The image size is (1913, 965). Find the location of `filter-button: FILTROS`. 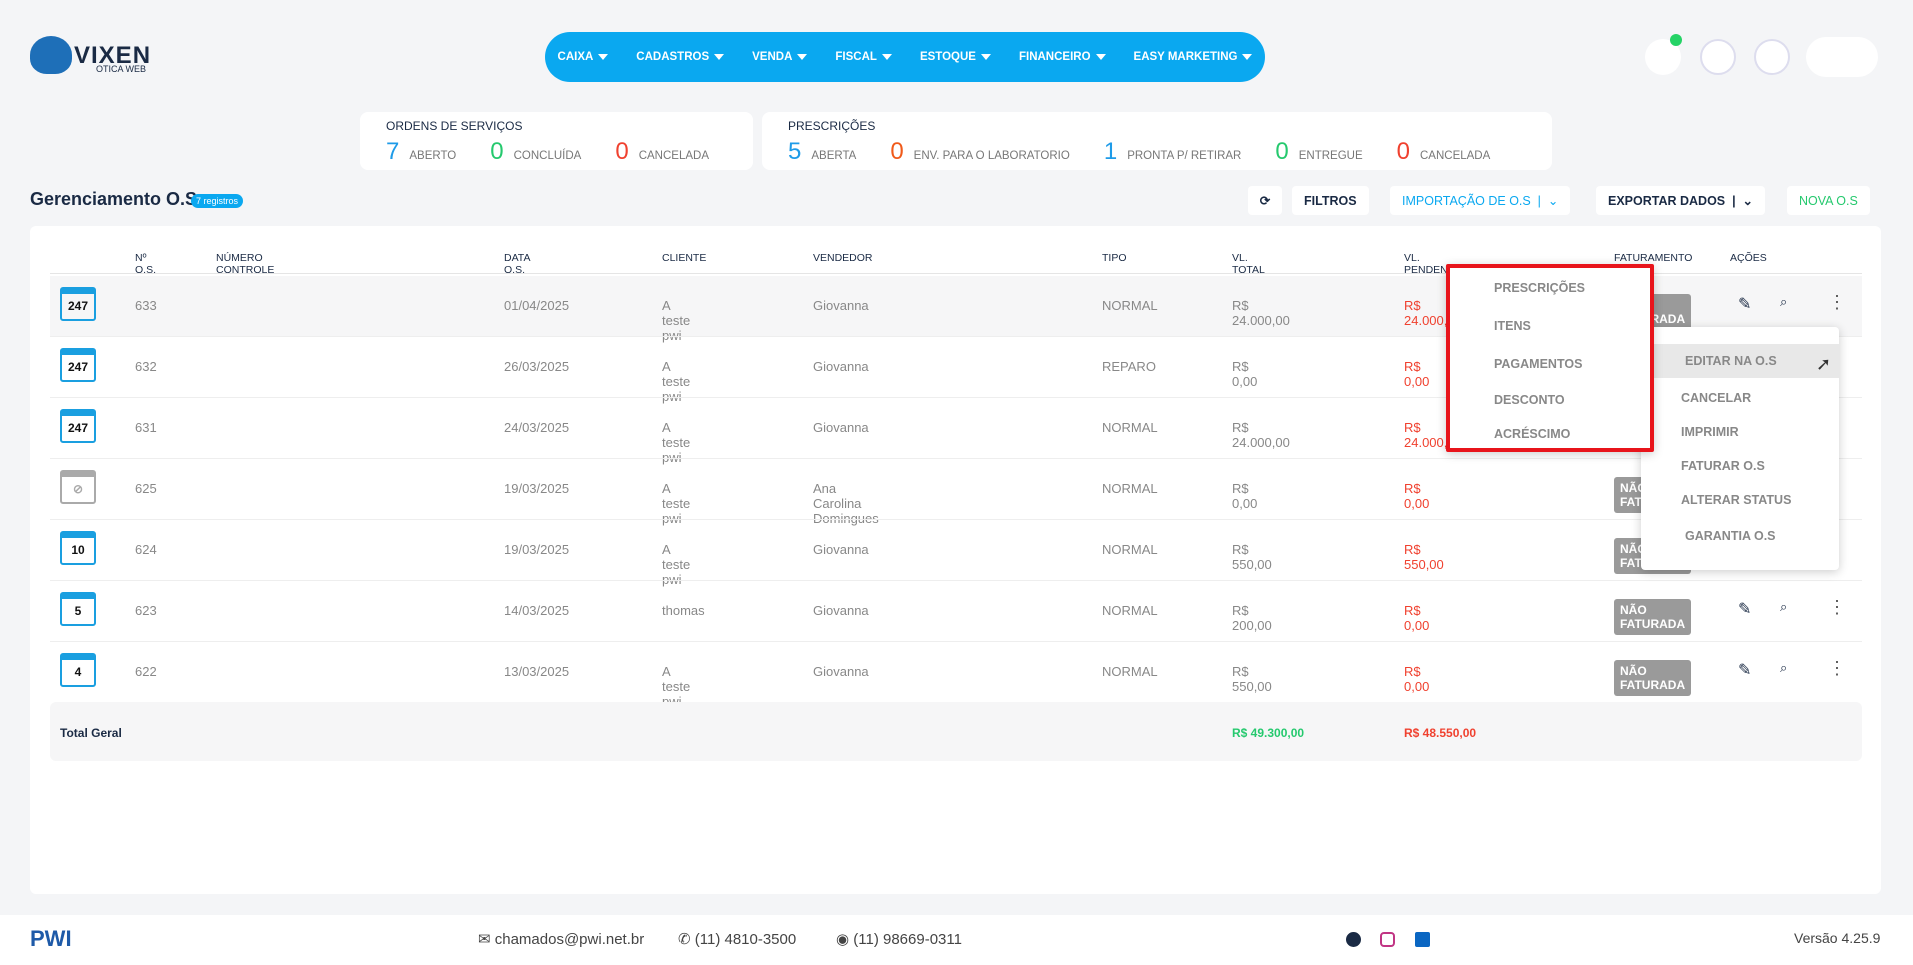

filter-button: FILTROS is located at coordinates (1330, 200).